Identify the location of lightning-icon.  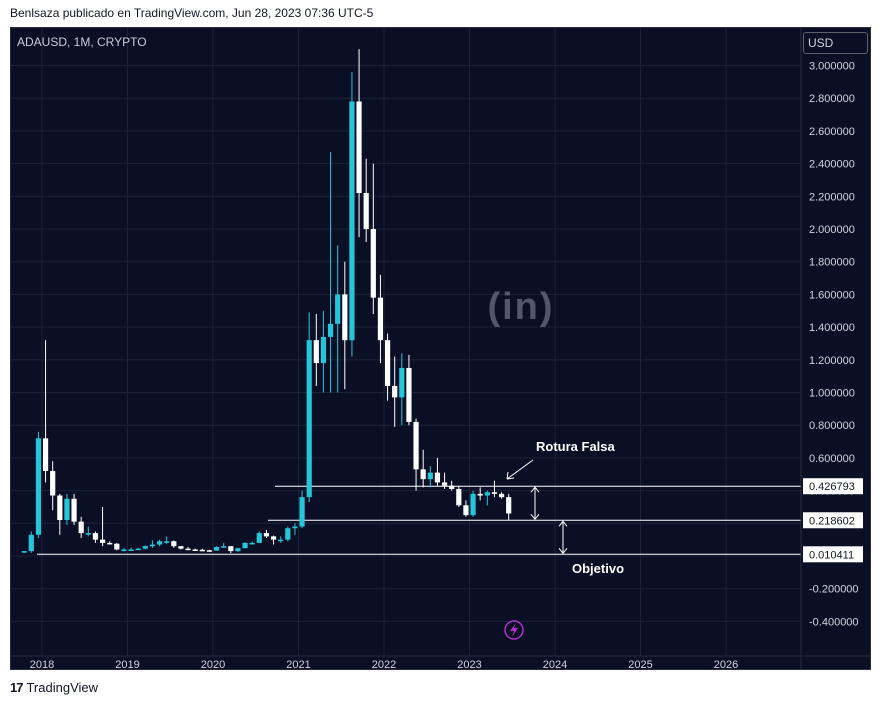
(514, 630).